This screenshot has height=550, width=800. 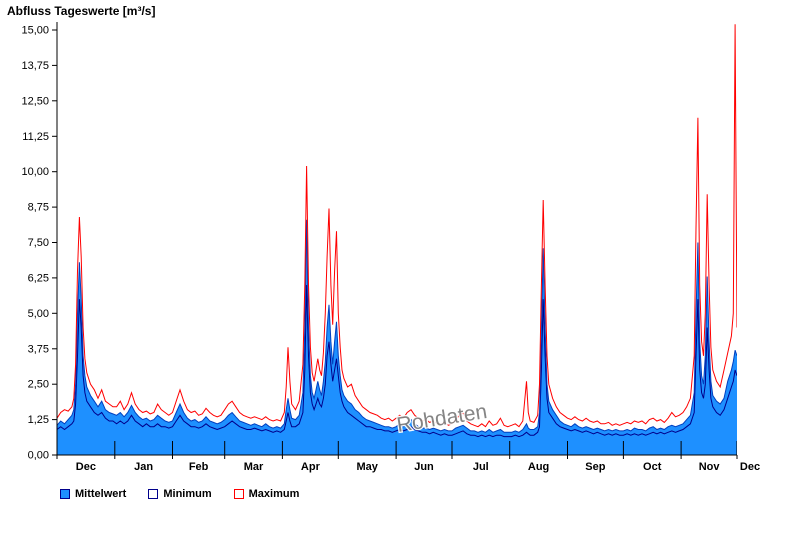 I want to click on x-month-label: Jun, so click(x=424, y=467).